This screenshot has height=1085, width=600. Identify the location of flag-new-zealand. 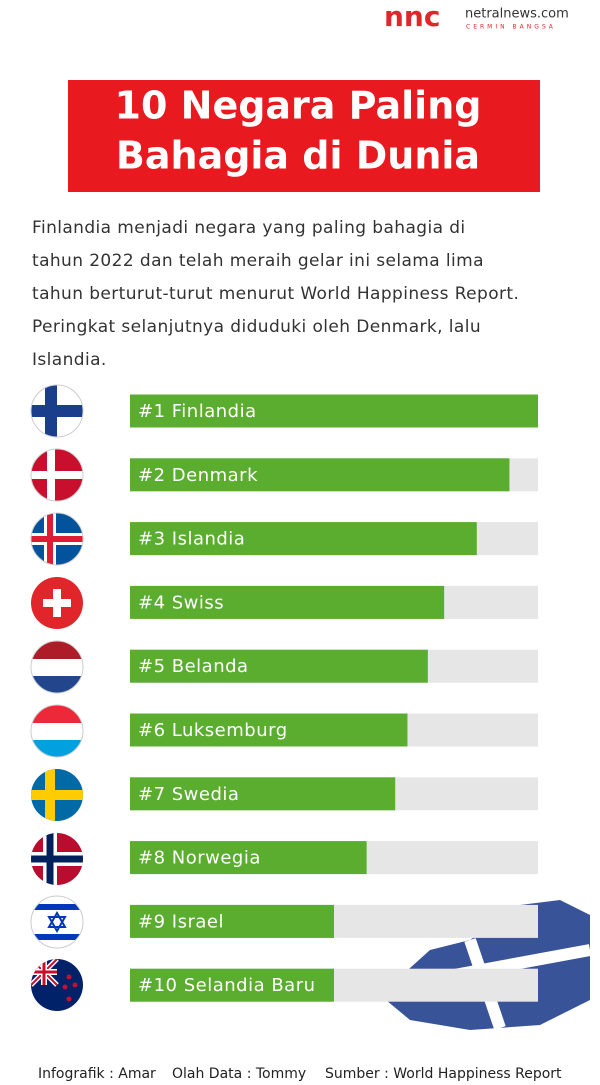
(57, 985).